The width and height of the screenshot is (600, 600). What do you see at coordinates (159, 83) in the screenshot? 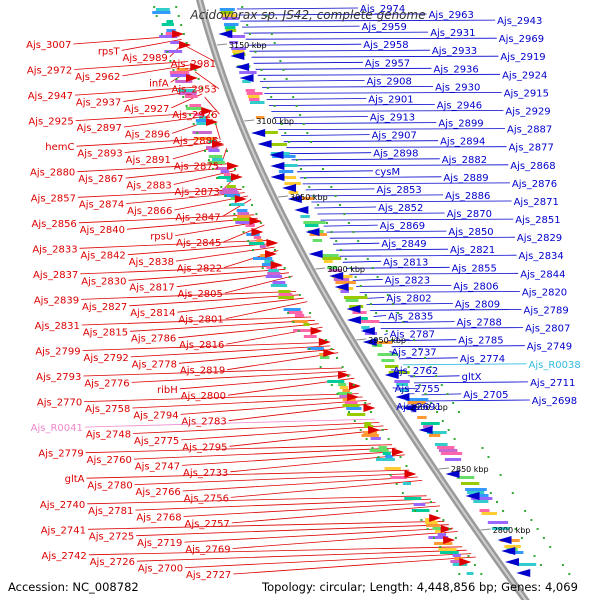
I see `gene-label-forward: infA` at bounding box center [159, 83].